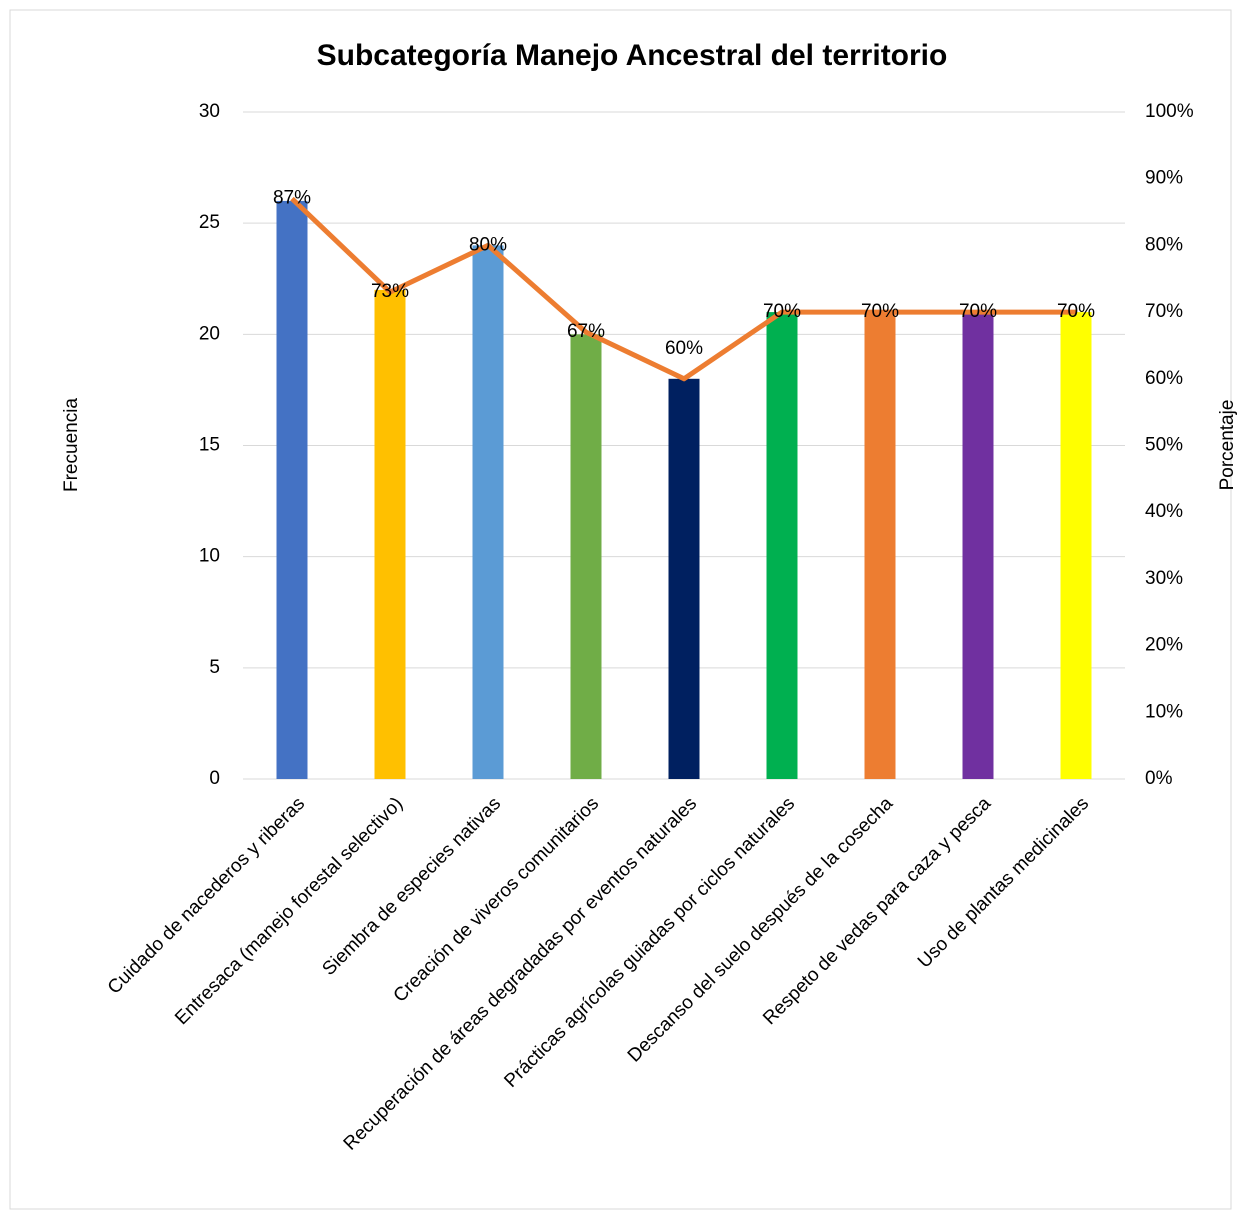 This screenshot has height=1219, width=1241. What do you see at coordinates (214, 778) in the screenshot?
I see `y-tick-label: 0` at bounding box center [214, 778].